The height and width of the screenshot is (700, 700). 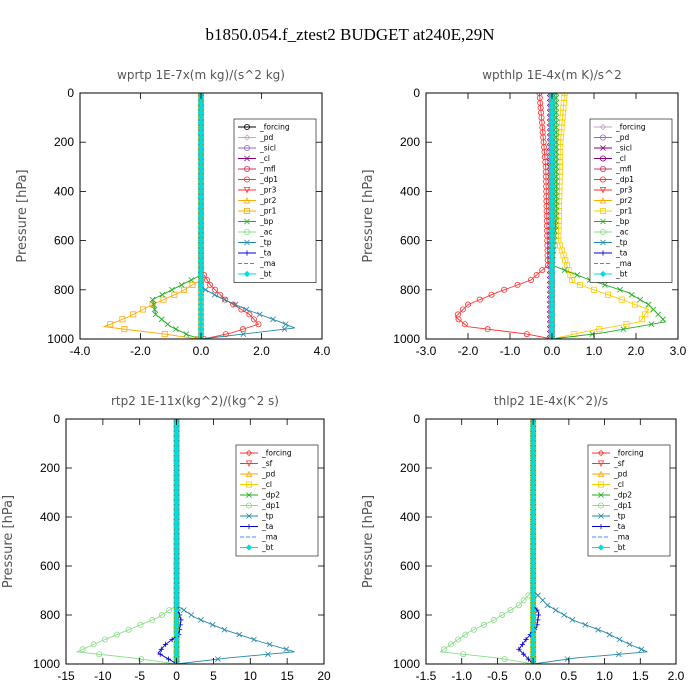 I want to click on panel-title: wprtp 1E-7x(m kg)/(s^2 kg), so click(x=201, y=75).